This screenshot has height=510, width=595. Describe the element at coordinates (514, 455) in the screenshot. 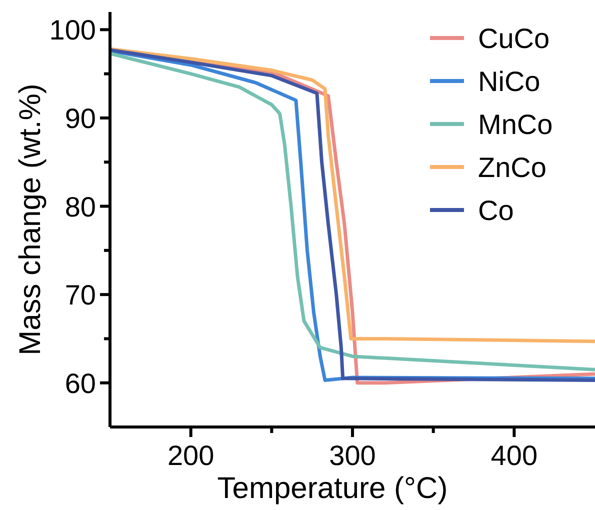

I see `x-tick-label: 400` at that location.